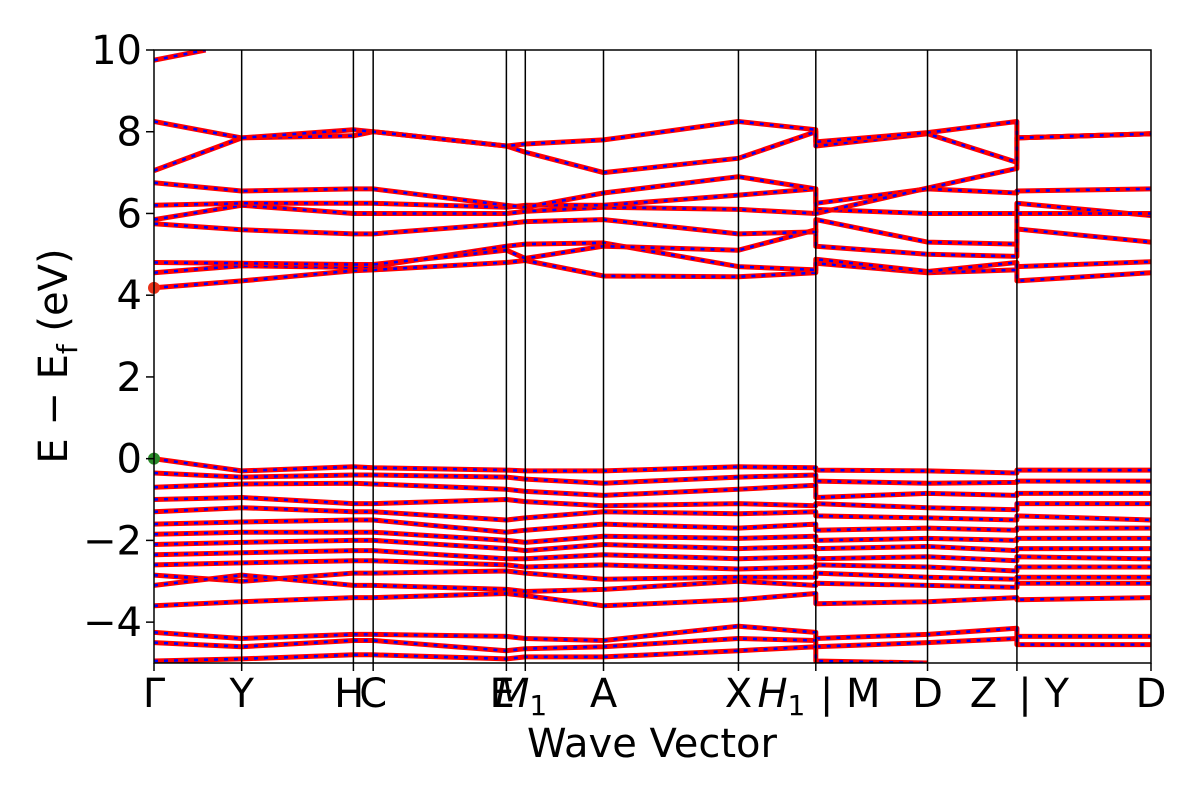 The image size is (1200, 800). What do you see at coordinates (652, 257) in the screenshot?
I see `band-dash-band-c2` at bounding box center [652, 257].